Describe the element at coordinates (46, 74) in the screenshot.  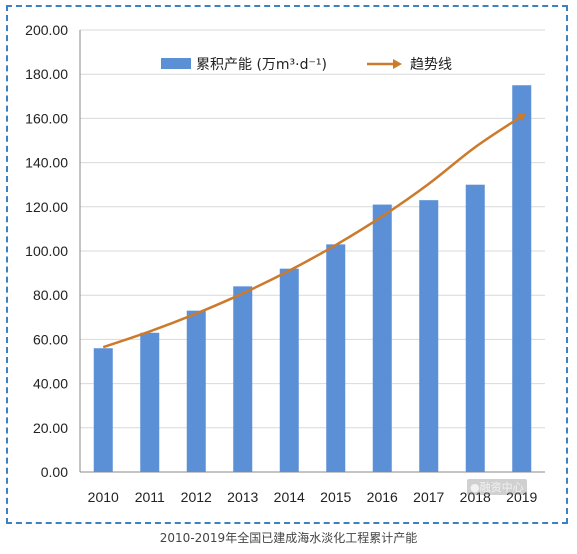
I see `y-tick-label: 180.00` at that location.